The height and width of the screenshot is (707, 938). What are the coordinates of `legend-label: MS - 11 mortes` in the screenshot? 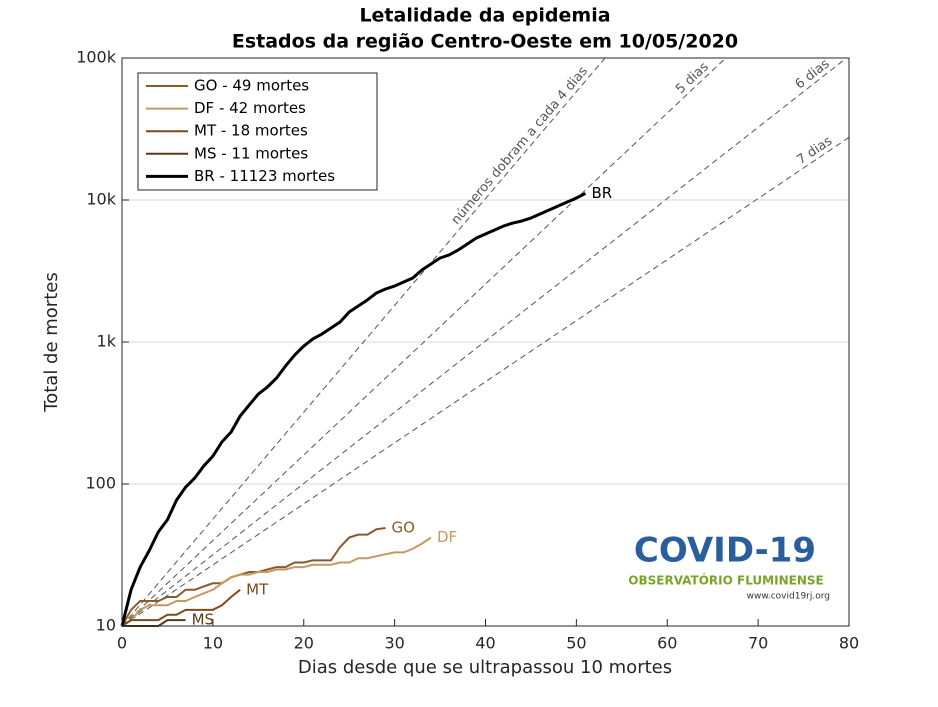 It's located at (251, 153).